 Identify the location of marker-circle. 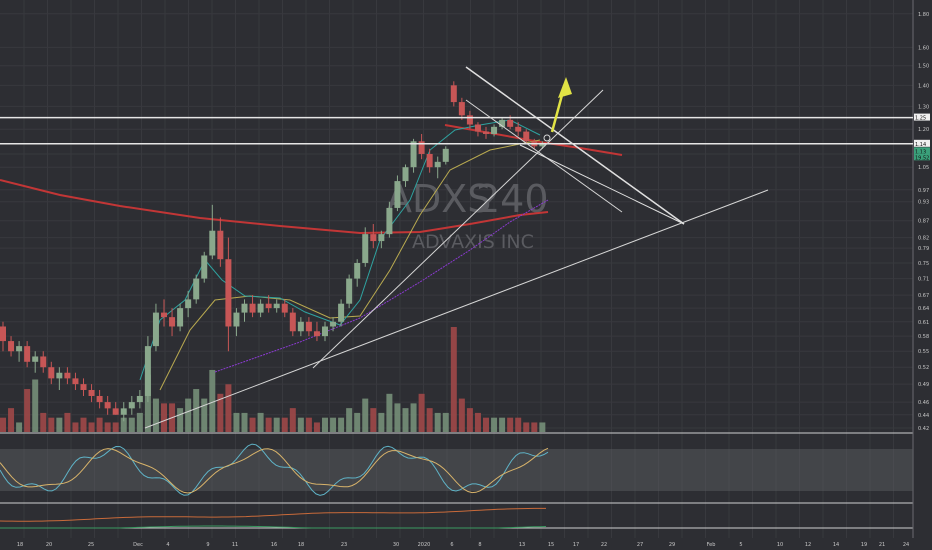
(547, 138).